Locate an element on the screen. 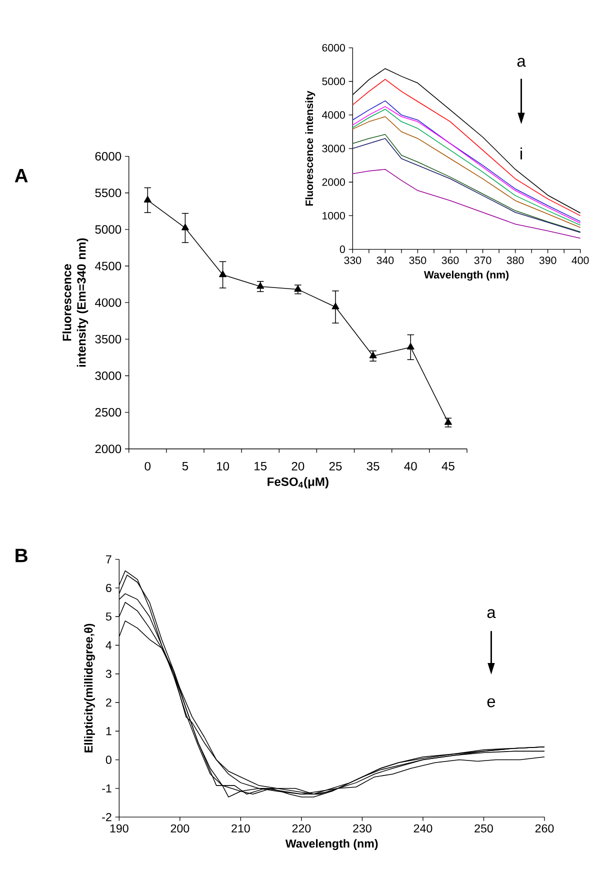 The image size is (593, 881). y-tick-label: 2 is located at coordinates (109, 702).